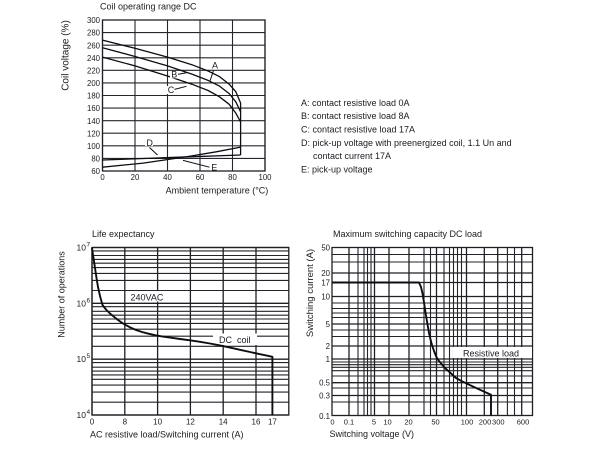 The image size is (600, 450). Describe the element at coordinates (190, 422) in the screenshot. I see `svg-text: 12` at that location.